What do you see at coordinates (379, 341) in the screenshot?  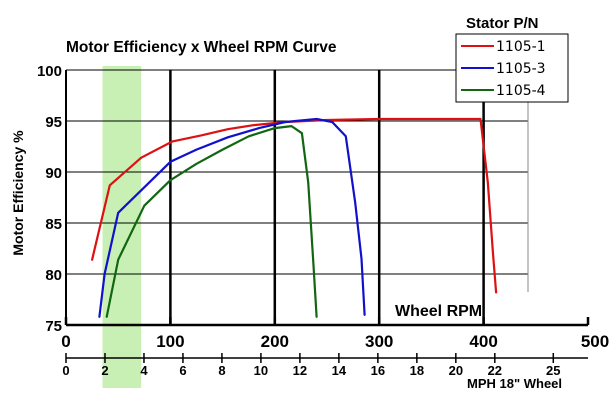 I see `x-tick-label-300: 300` at bounding box center [379, 341].